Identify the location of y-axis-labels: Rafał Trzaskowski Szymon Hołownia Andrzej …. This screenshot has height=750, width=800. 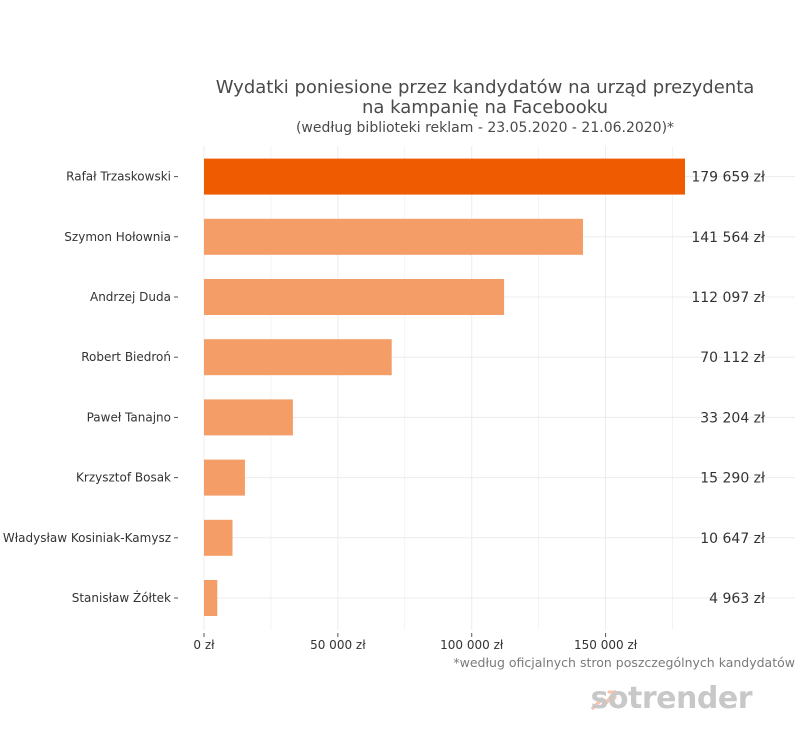
(90, 387).